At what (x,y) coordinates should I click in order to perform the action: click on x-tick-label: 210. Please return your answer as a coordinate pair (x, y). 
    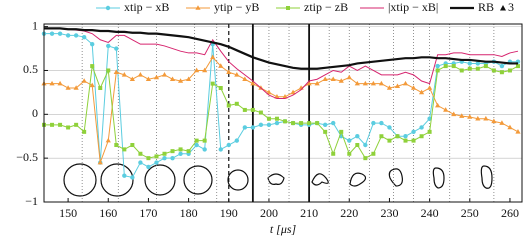
    Looking at the image, I should click on (309, 213).